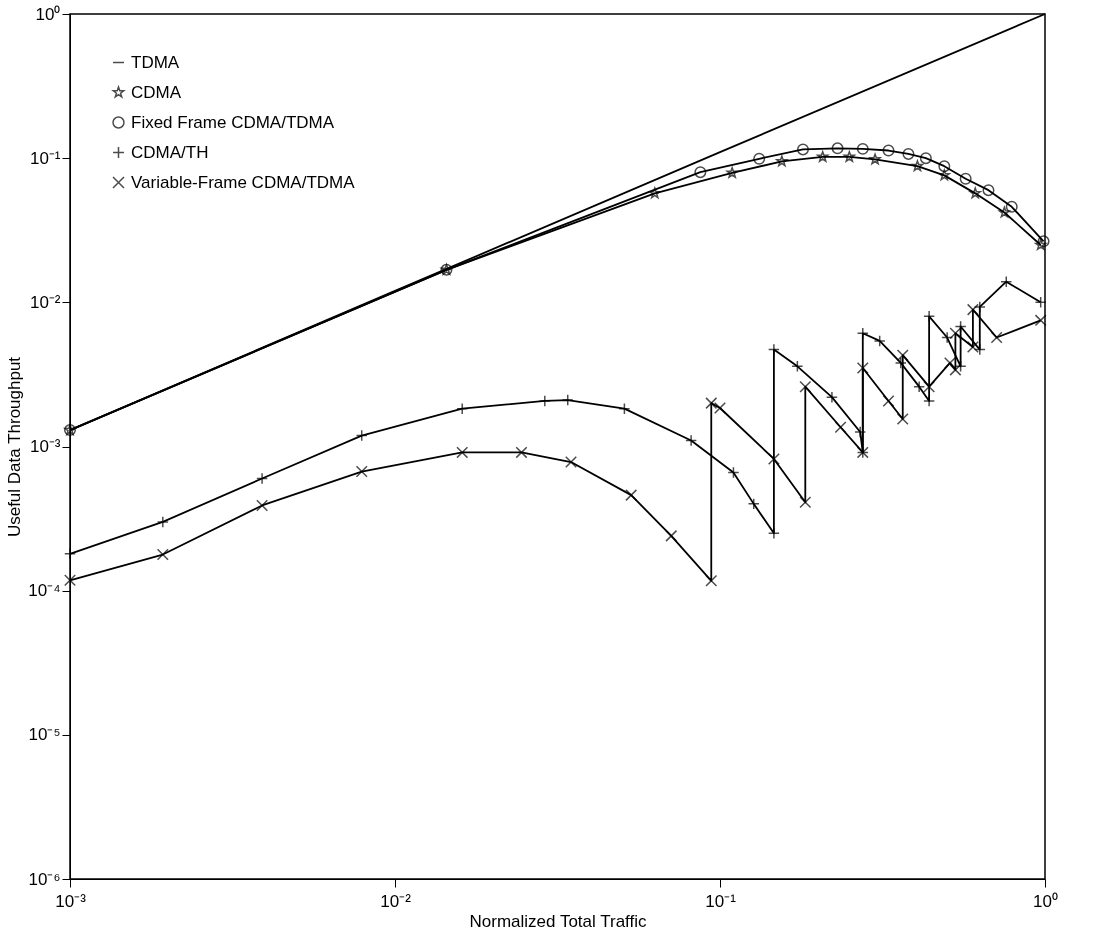 The width and height of the screenshot is (1112, 946). What do you see at coordinates (45, 446) in the screenshot?
I see `y-tick-label: 10⁻³` at bounding box center [45, 446].